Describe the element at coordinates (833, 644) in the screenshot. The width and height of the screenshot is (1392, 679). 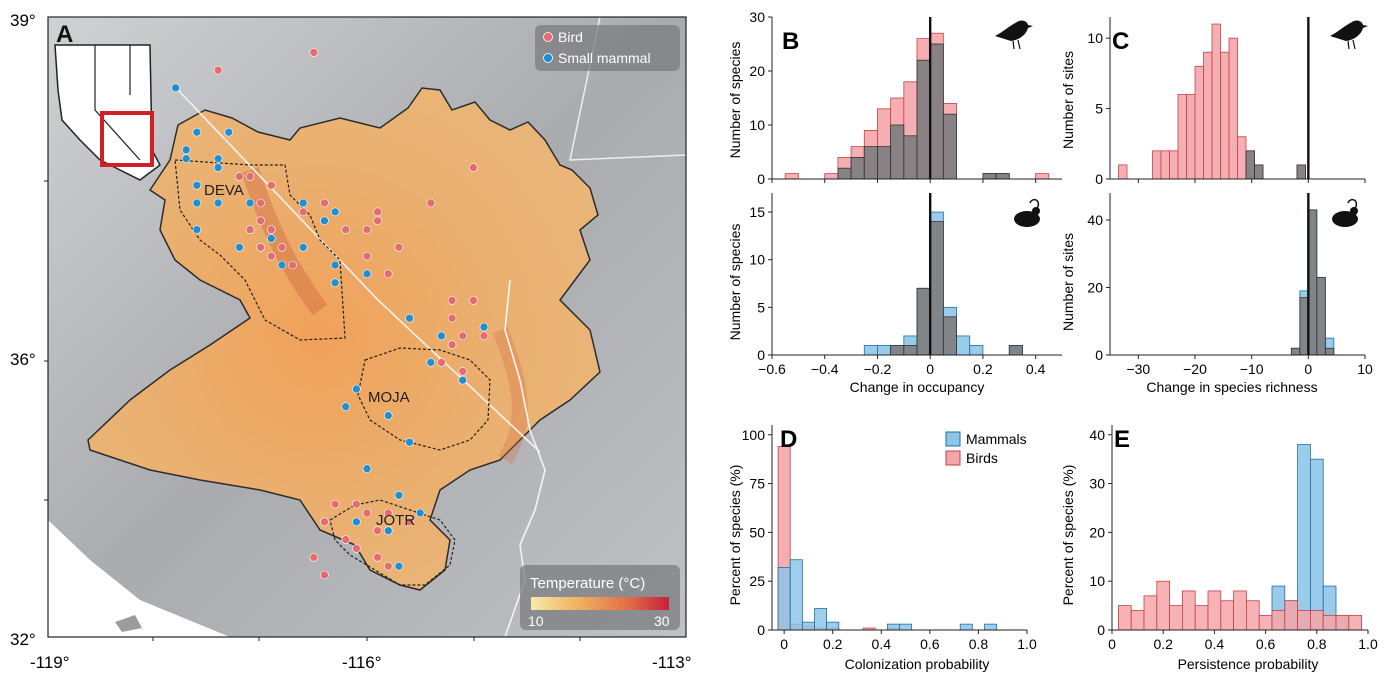
I see `x-tick-label: 0.2` at that location.